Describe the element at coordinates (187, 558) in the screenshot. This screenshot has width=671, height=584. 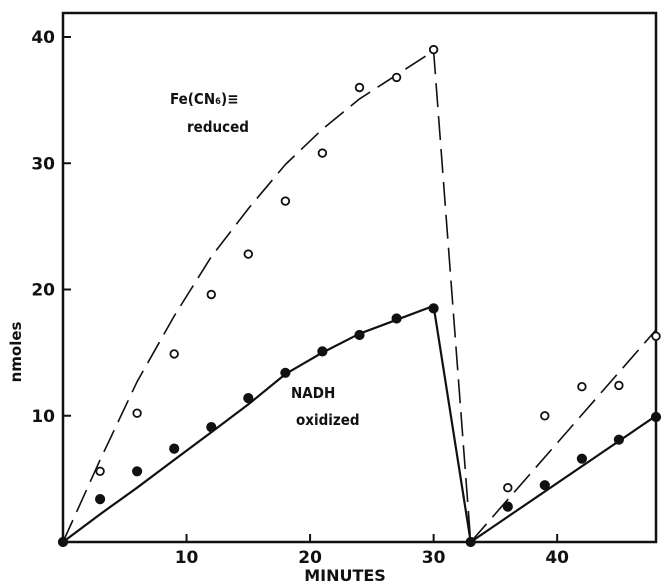
I see `x-tick-label-10: 10` at that location.